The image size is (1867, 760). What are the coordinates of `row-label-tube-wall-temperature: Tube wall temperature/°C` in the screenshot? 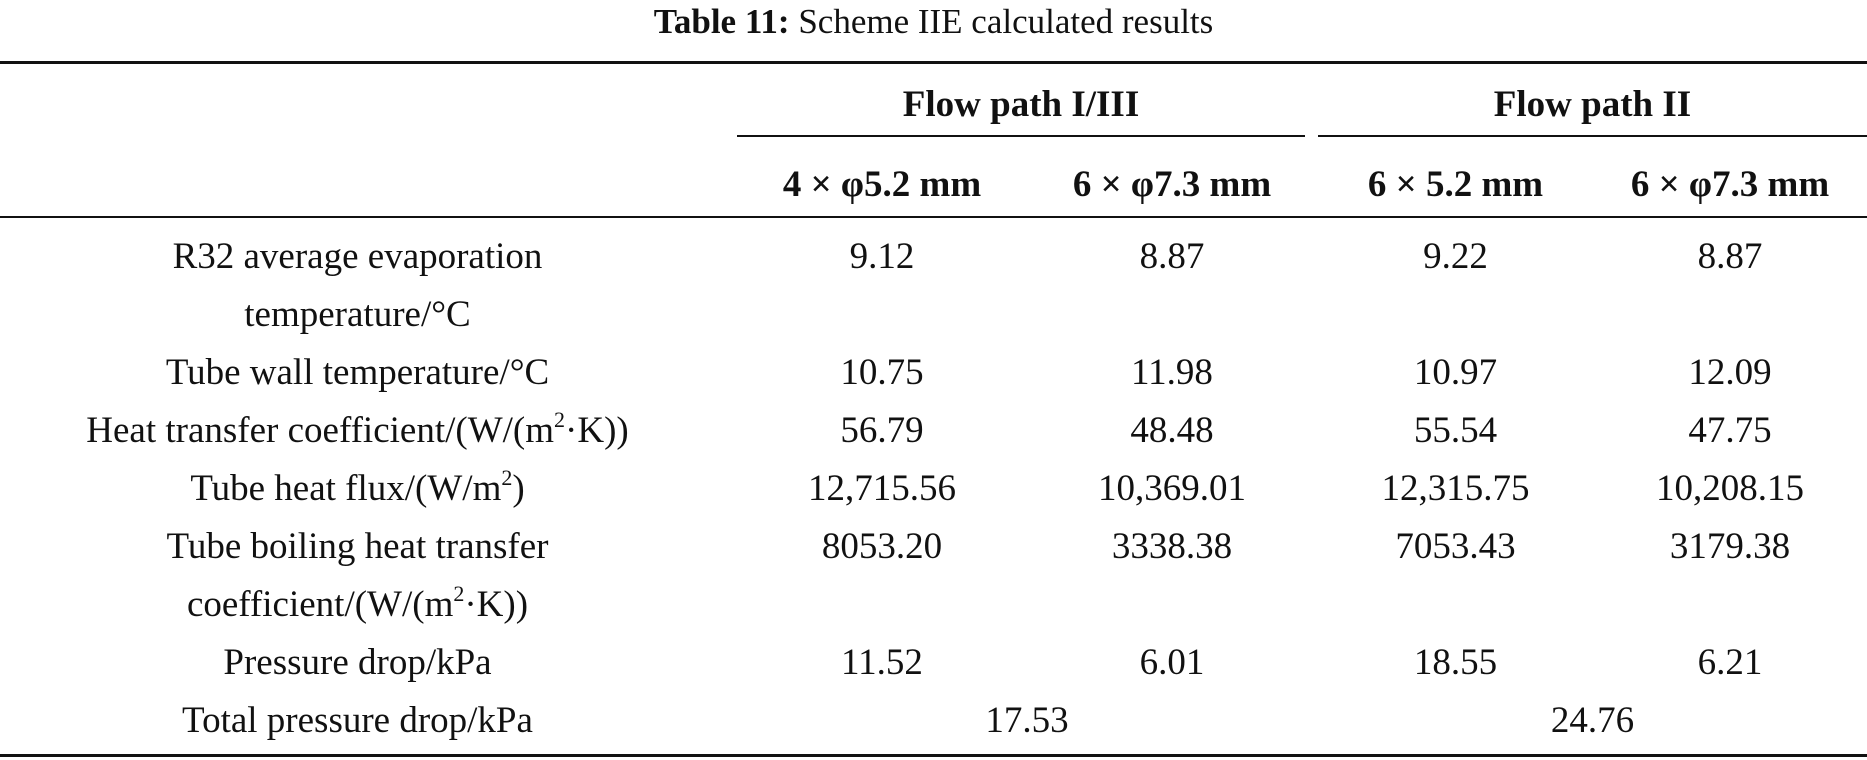 It's located at (357, 372).